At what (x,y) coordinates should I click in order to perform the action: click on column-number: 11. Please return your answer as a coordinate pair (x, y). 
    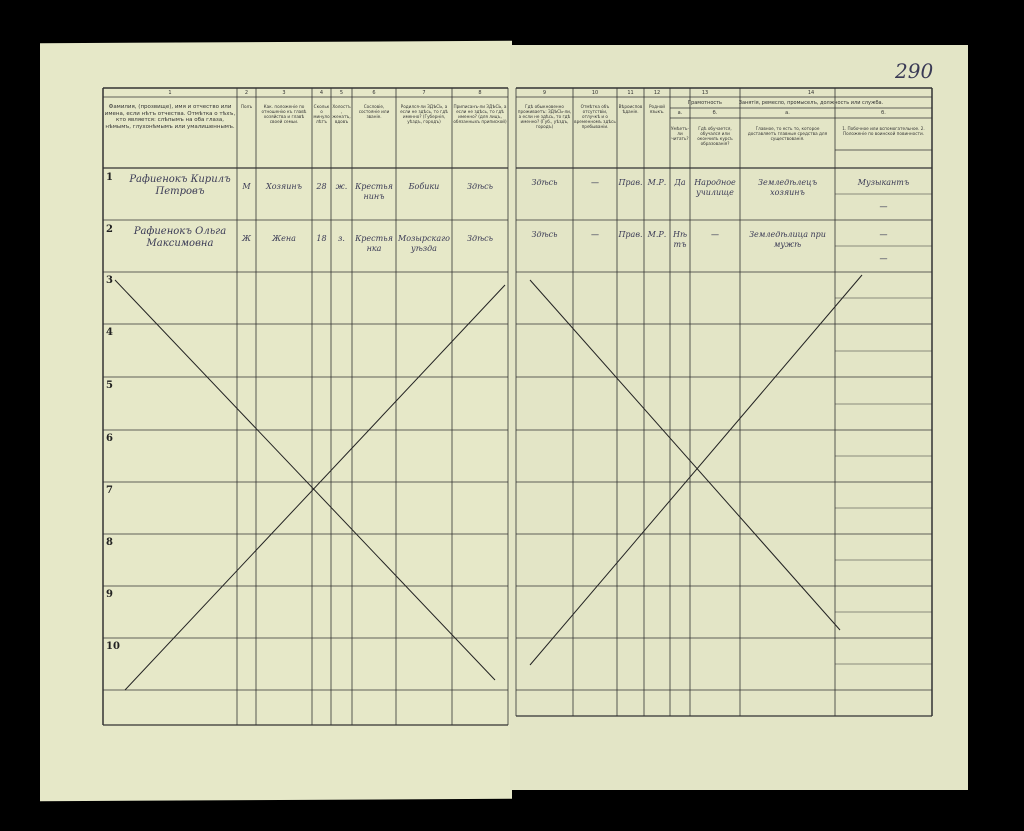
    Looking at the image, I should click on (630, 93).